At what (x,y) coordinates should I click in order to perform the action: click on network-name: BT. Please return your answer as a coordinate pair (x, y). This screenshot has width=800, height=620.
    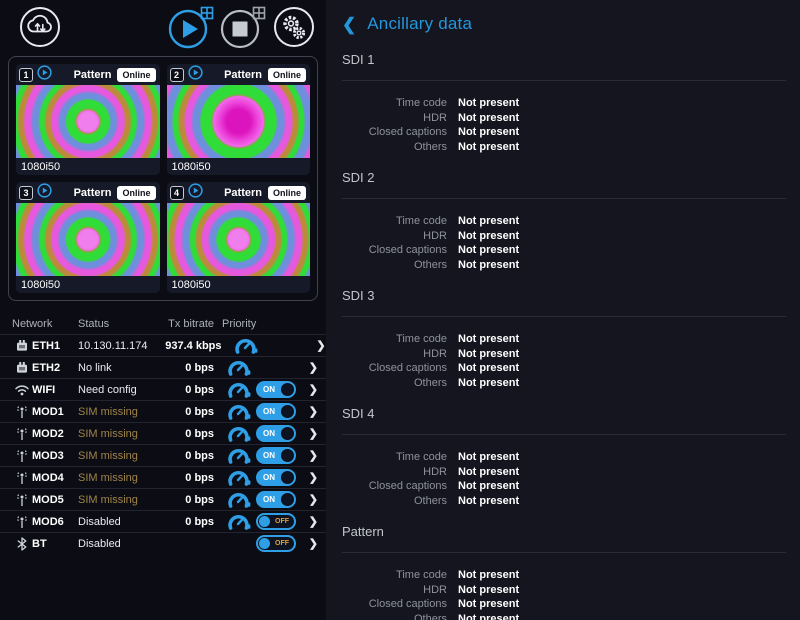
    Looking at the image, I should click on (39, 543).